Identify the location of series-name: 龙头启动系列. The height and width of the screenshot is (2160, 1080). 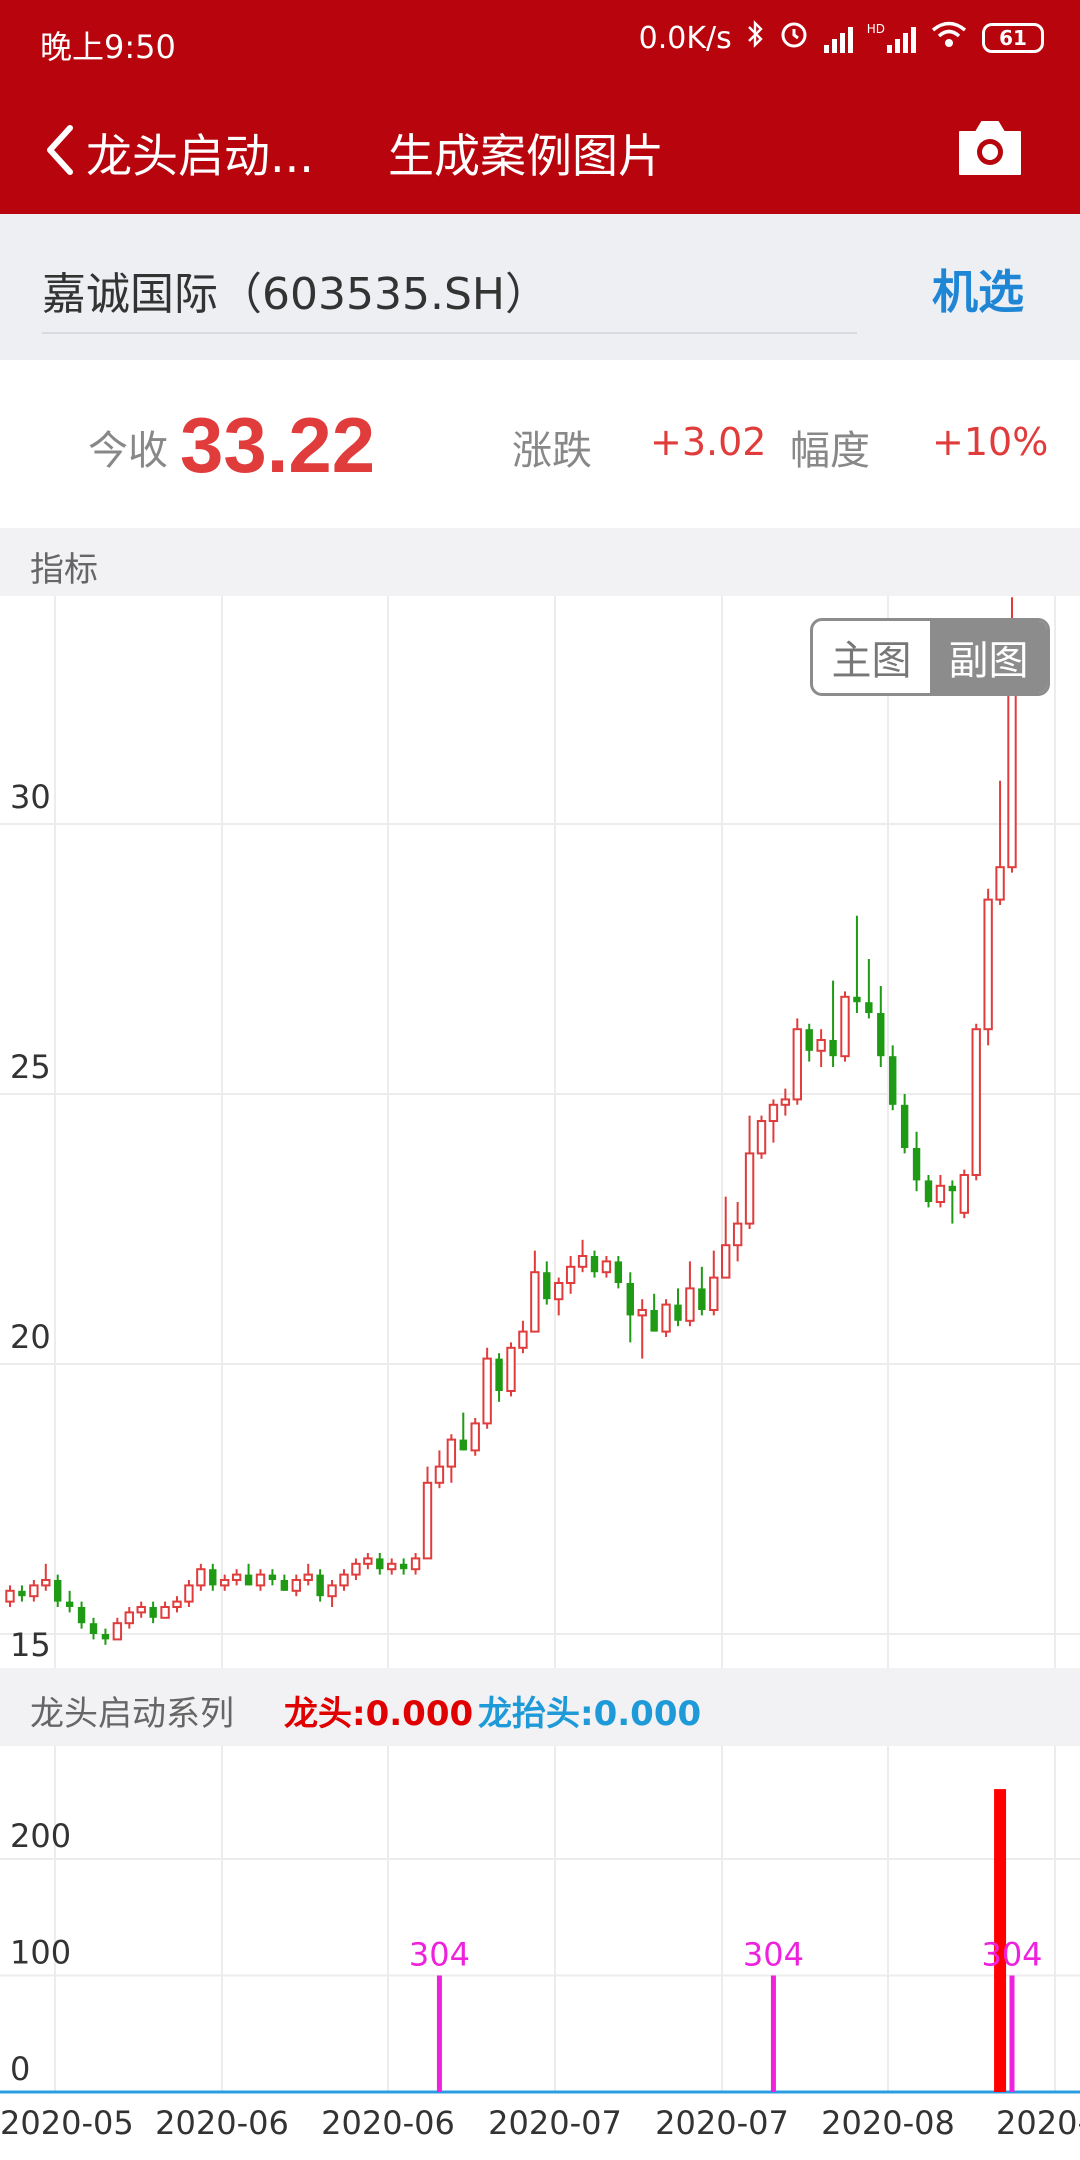
(132, 1714).